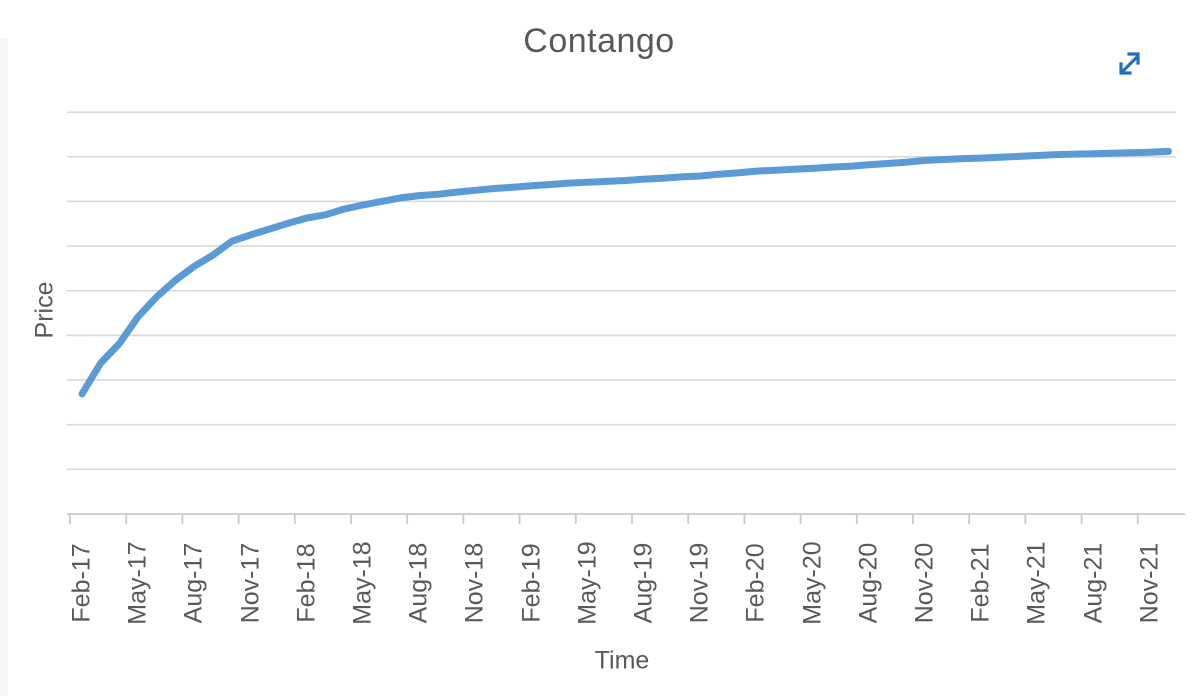 Image resolution: width=1198 pixels, height=696 pixels. What do you see at coordinates (699, 583) in the screenshot?
I see `x-tick-label: Nov-19` at bounding box center [699, 583].